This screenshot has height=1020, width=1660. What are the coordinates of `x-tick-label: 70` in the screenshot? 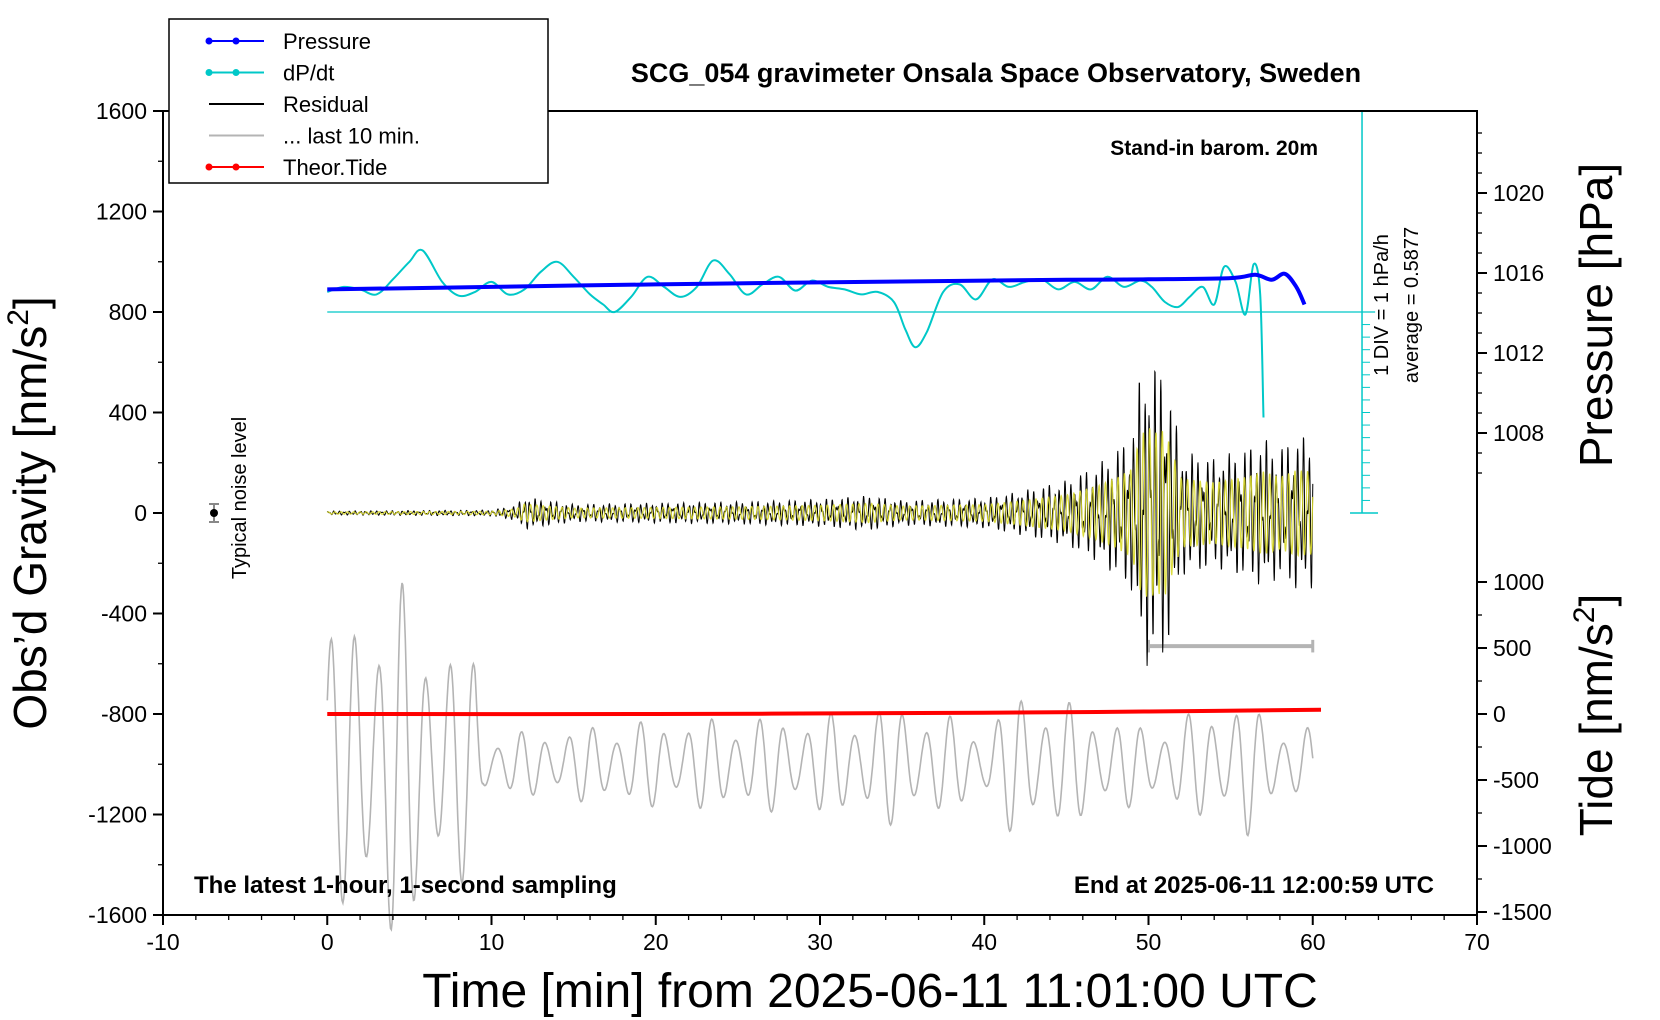 It's located at (1477, 942).